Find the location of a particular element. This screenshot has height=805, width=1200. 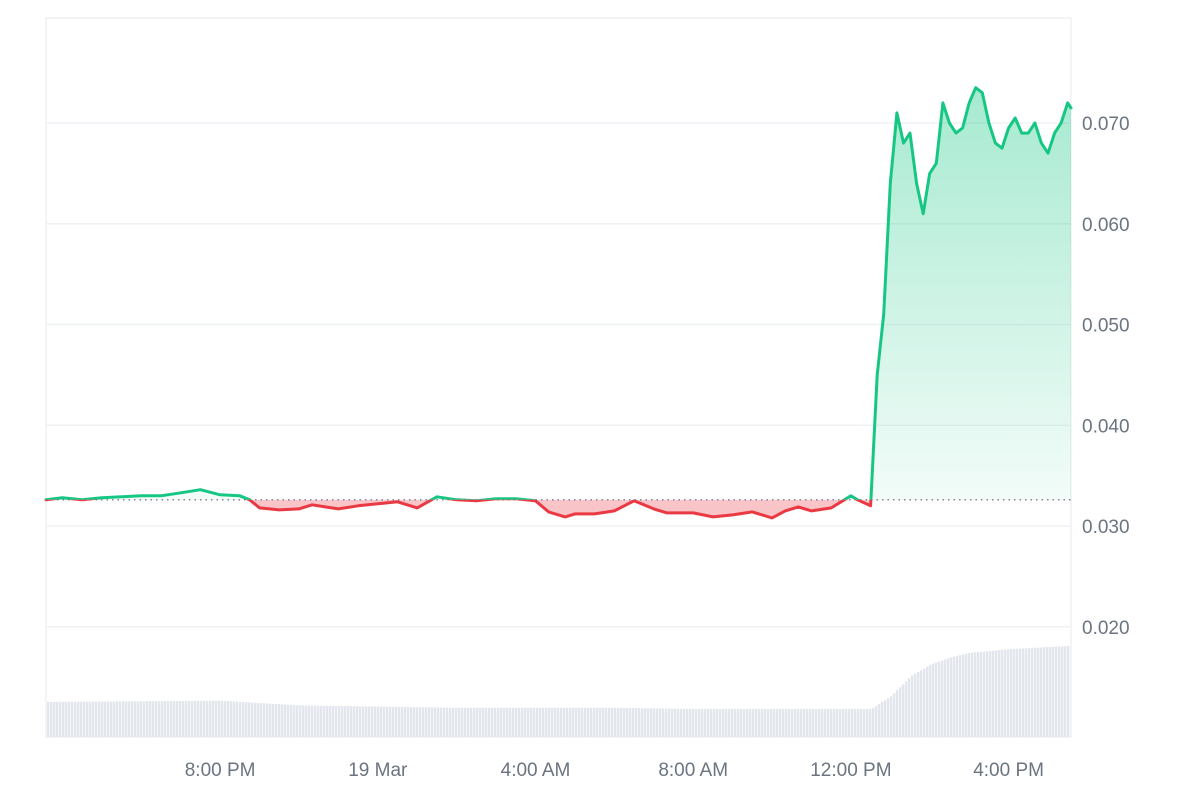

volume-layer is located at coordinates (558, 691).